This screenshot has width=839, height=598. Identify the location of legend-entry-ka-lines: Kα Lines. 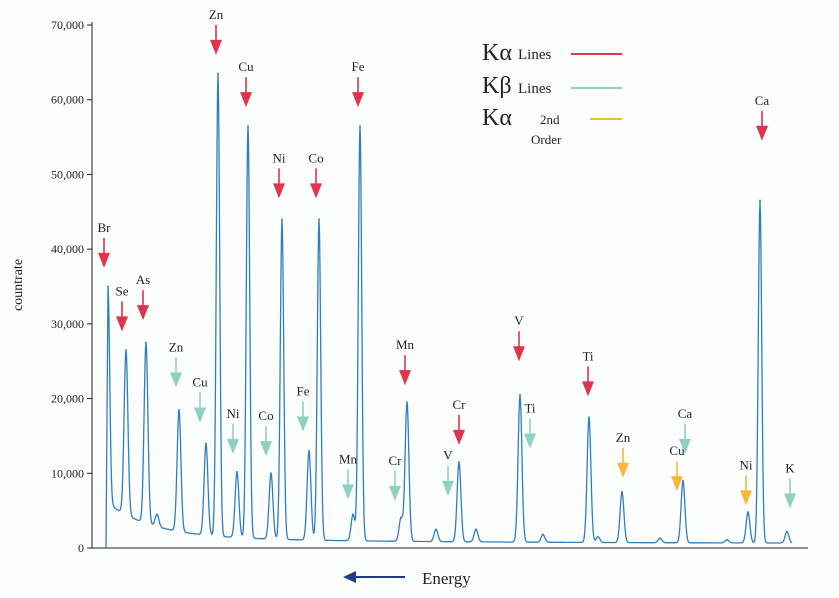
(552, 53).